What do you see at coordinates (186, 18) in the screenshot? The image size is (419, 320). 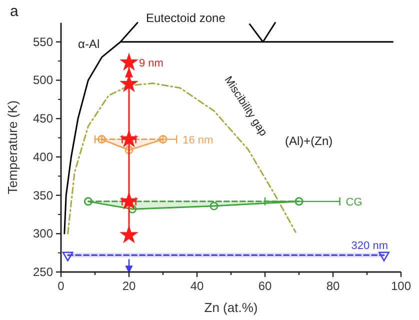 I see `annotation: Eutectoid zone` at bounding box center [186, 18].